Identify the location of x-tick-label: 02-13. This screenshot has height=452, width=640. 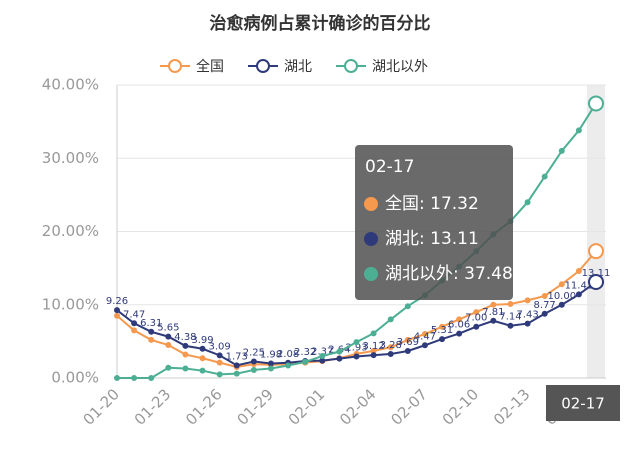
(512, 407).